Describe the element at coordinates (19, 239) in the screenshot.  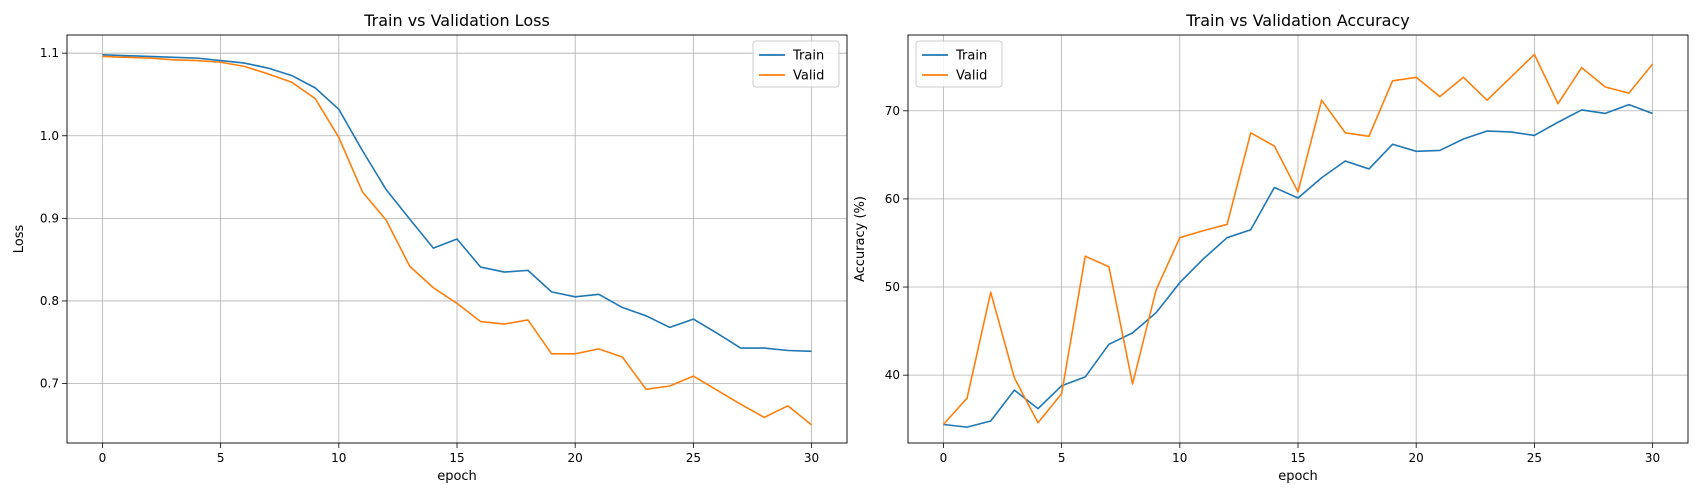
I see `y-axis-label: Loss` at that location.